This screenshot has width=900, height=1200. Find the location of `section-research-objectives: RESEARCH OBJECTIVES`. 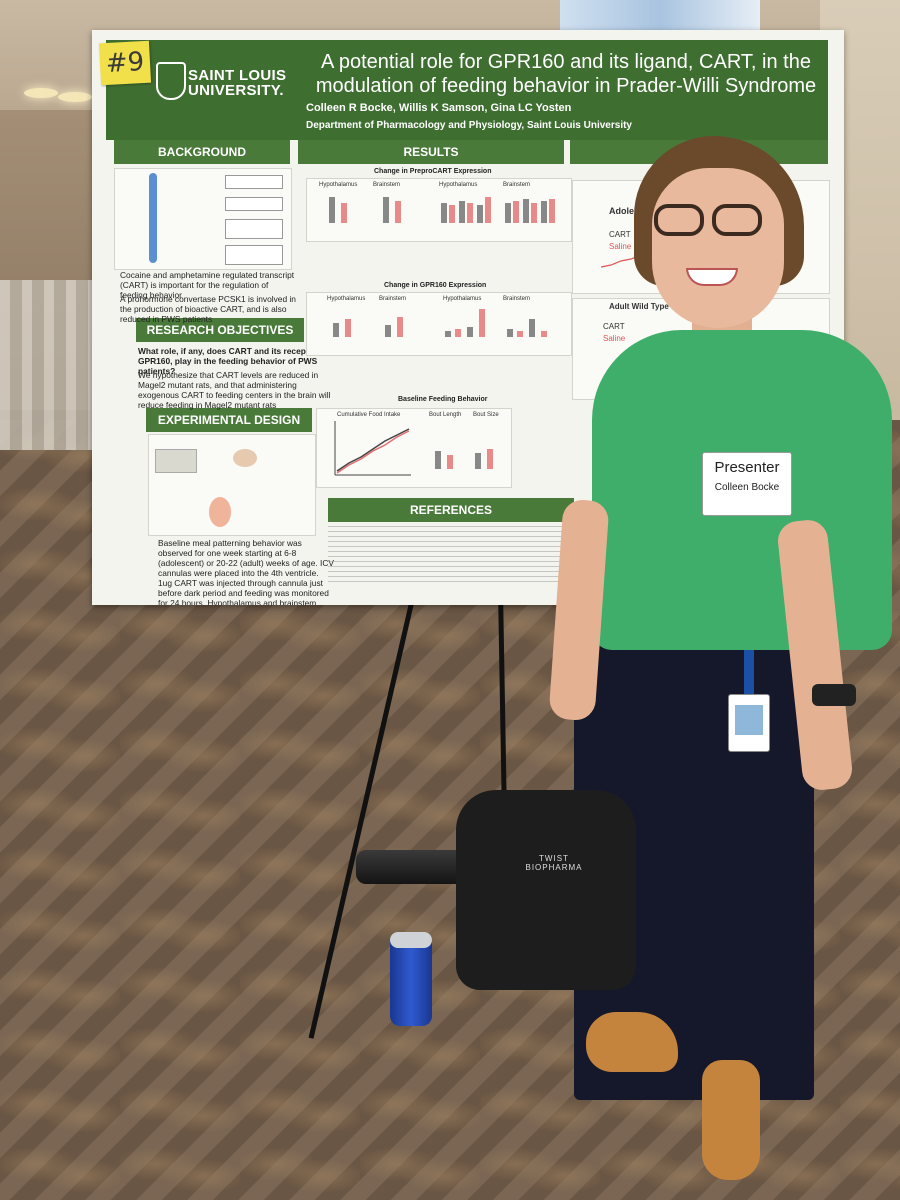

section-research-objectives: RESEARCH OBJECTIVES is located at coordinates (220, 330).